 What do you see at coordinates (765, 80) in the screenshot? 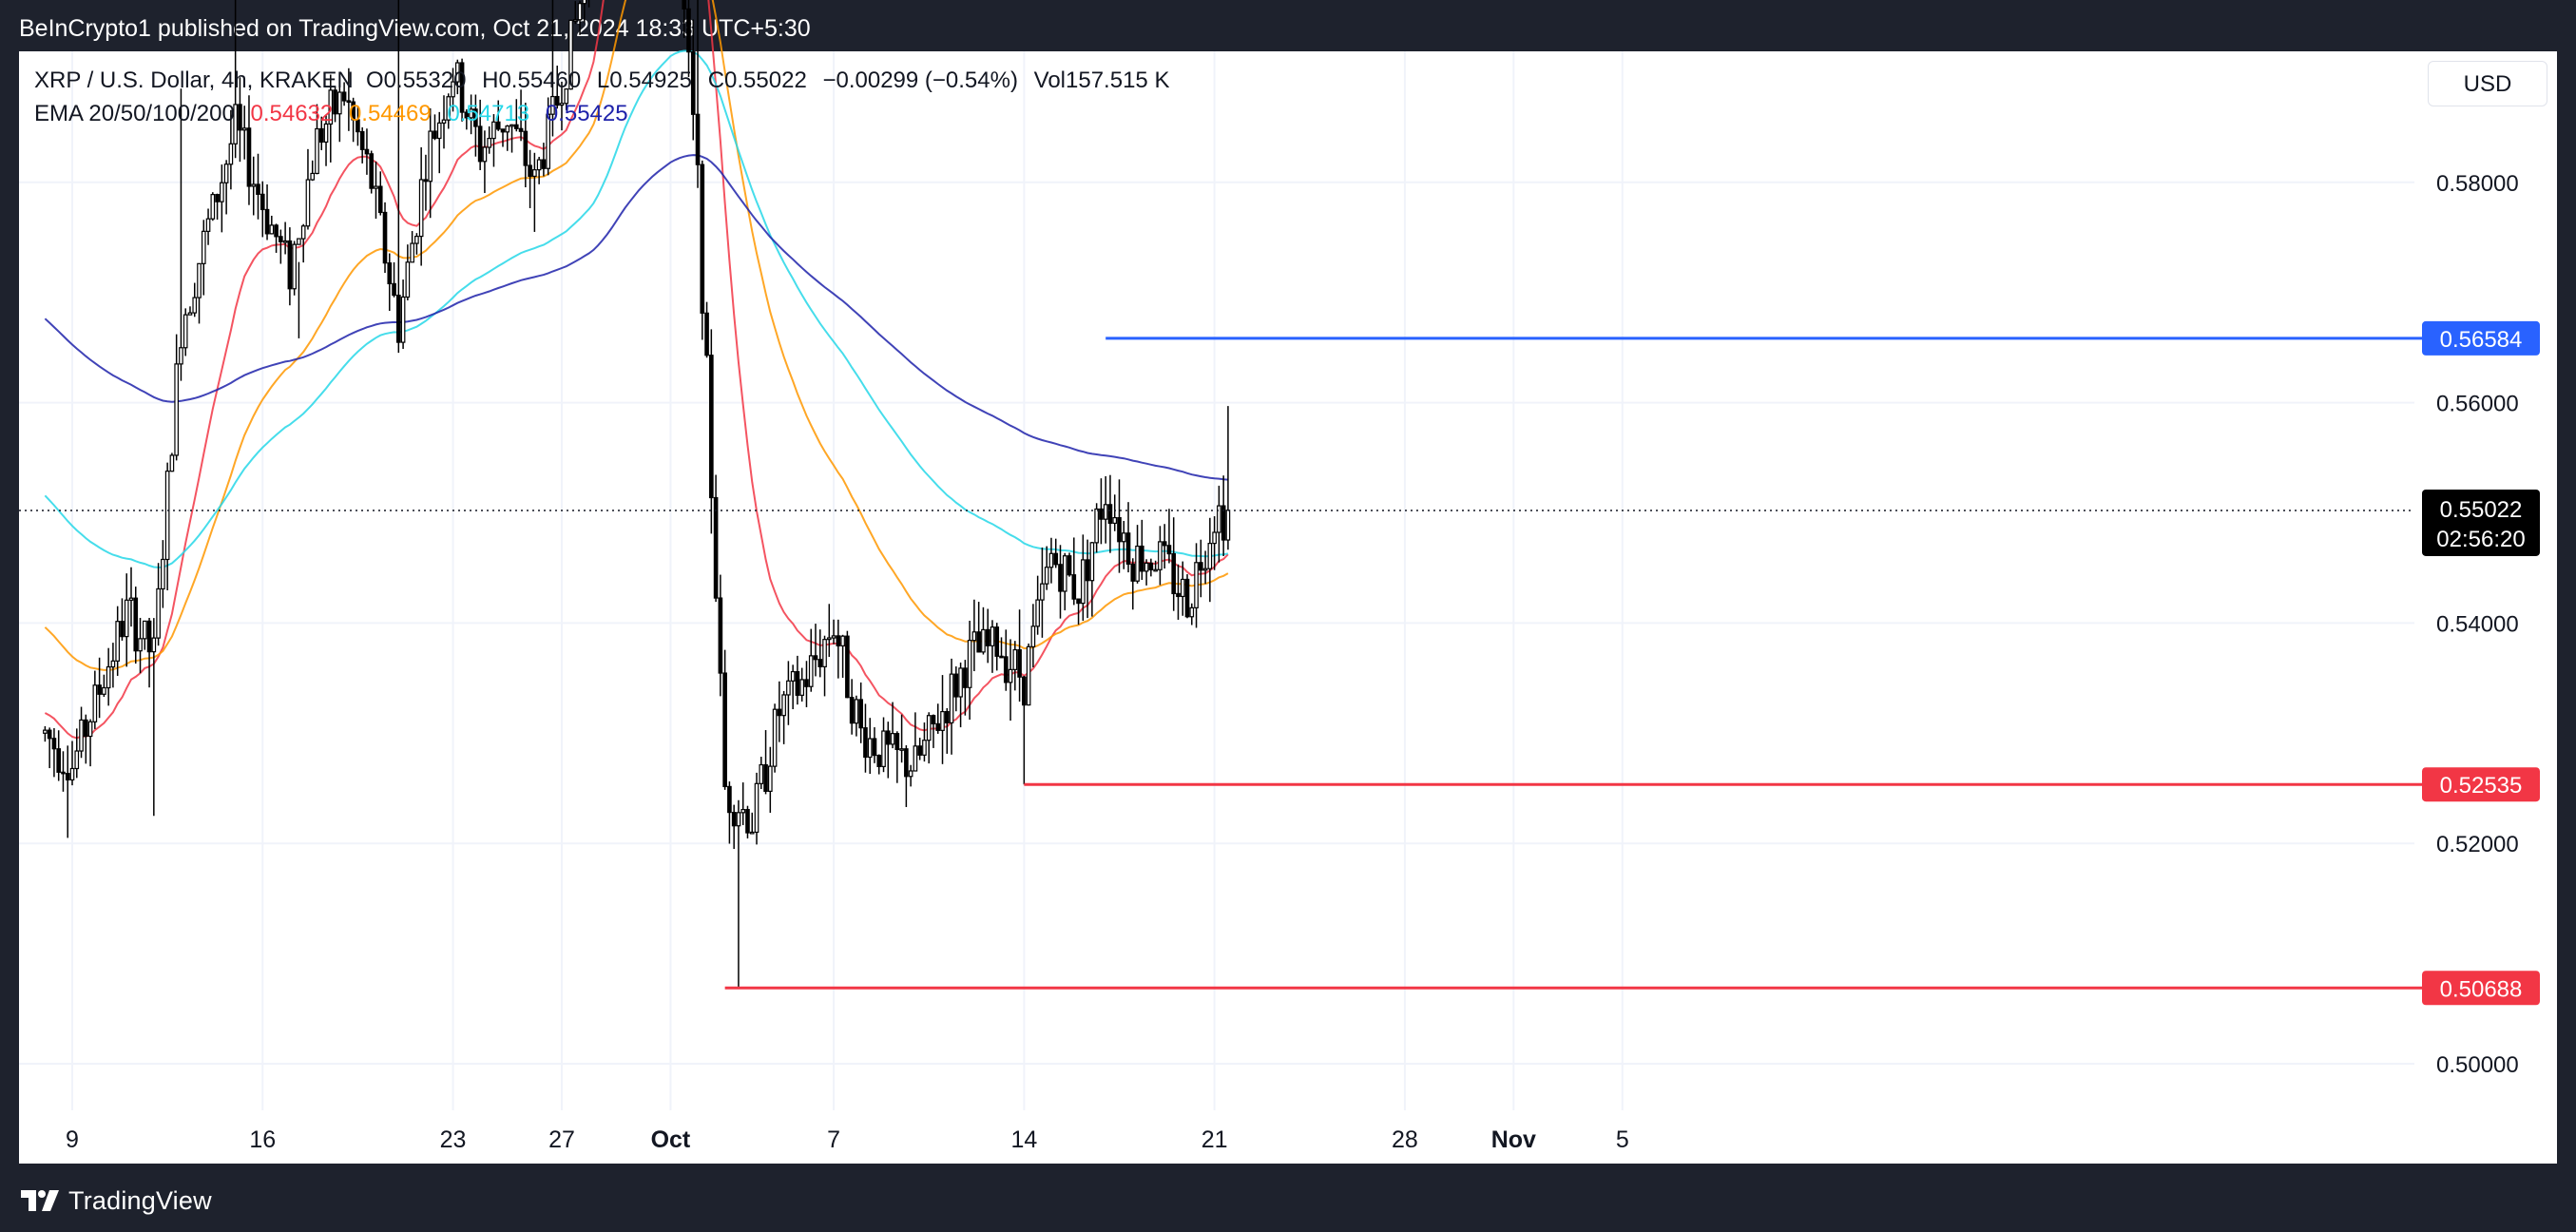
I see `close-value: 0.55022` at bounding box center [765, 80].